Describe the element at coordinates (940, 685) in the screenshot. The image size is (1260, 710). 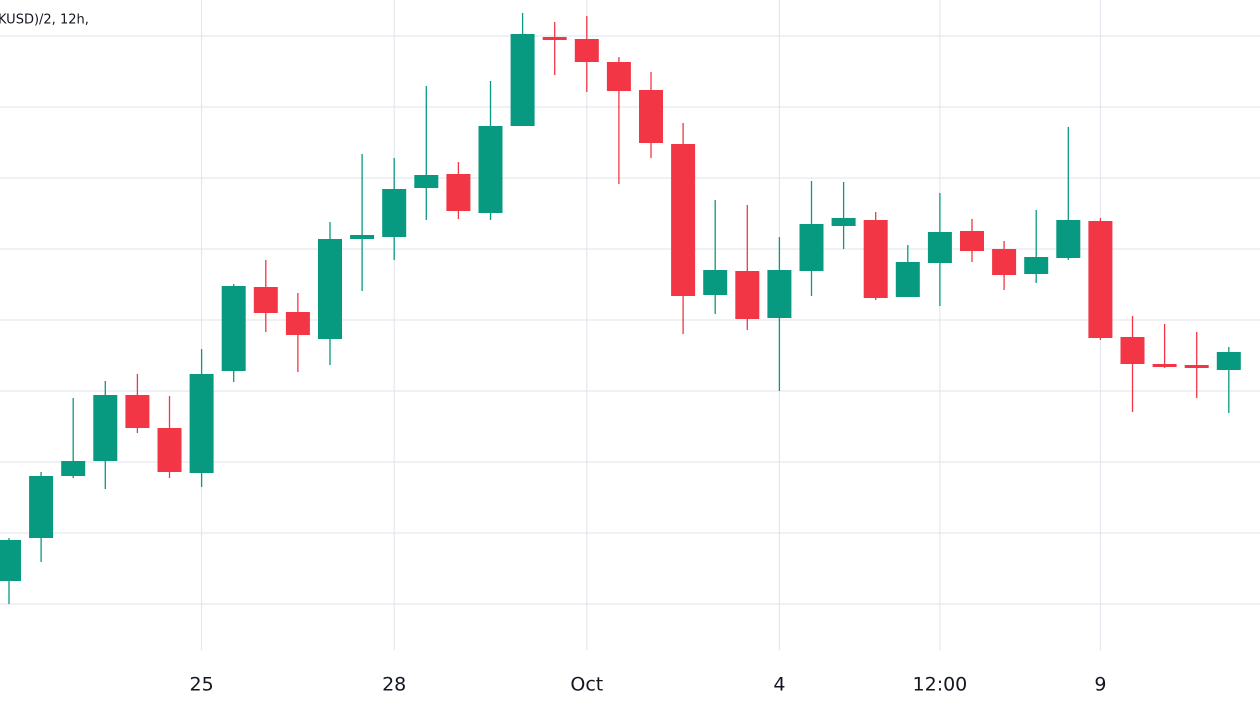
I see `x-tick-label: 12:00` at that location.